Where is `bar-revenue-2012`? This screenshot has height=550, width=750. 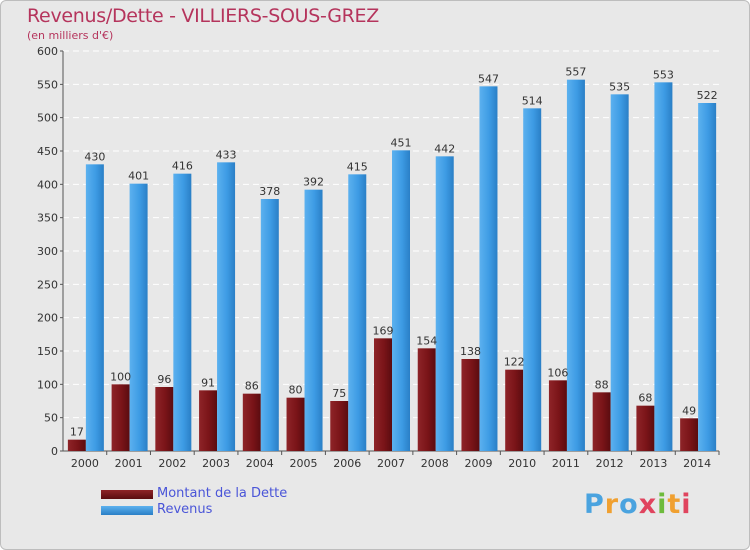
bar-revenue-2012 is located at coordinates (619, 272).